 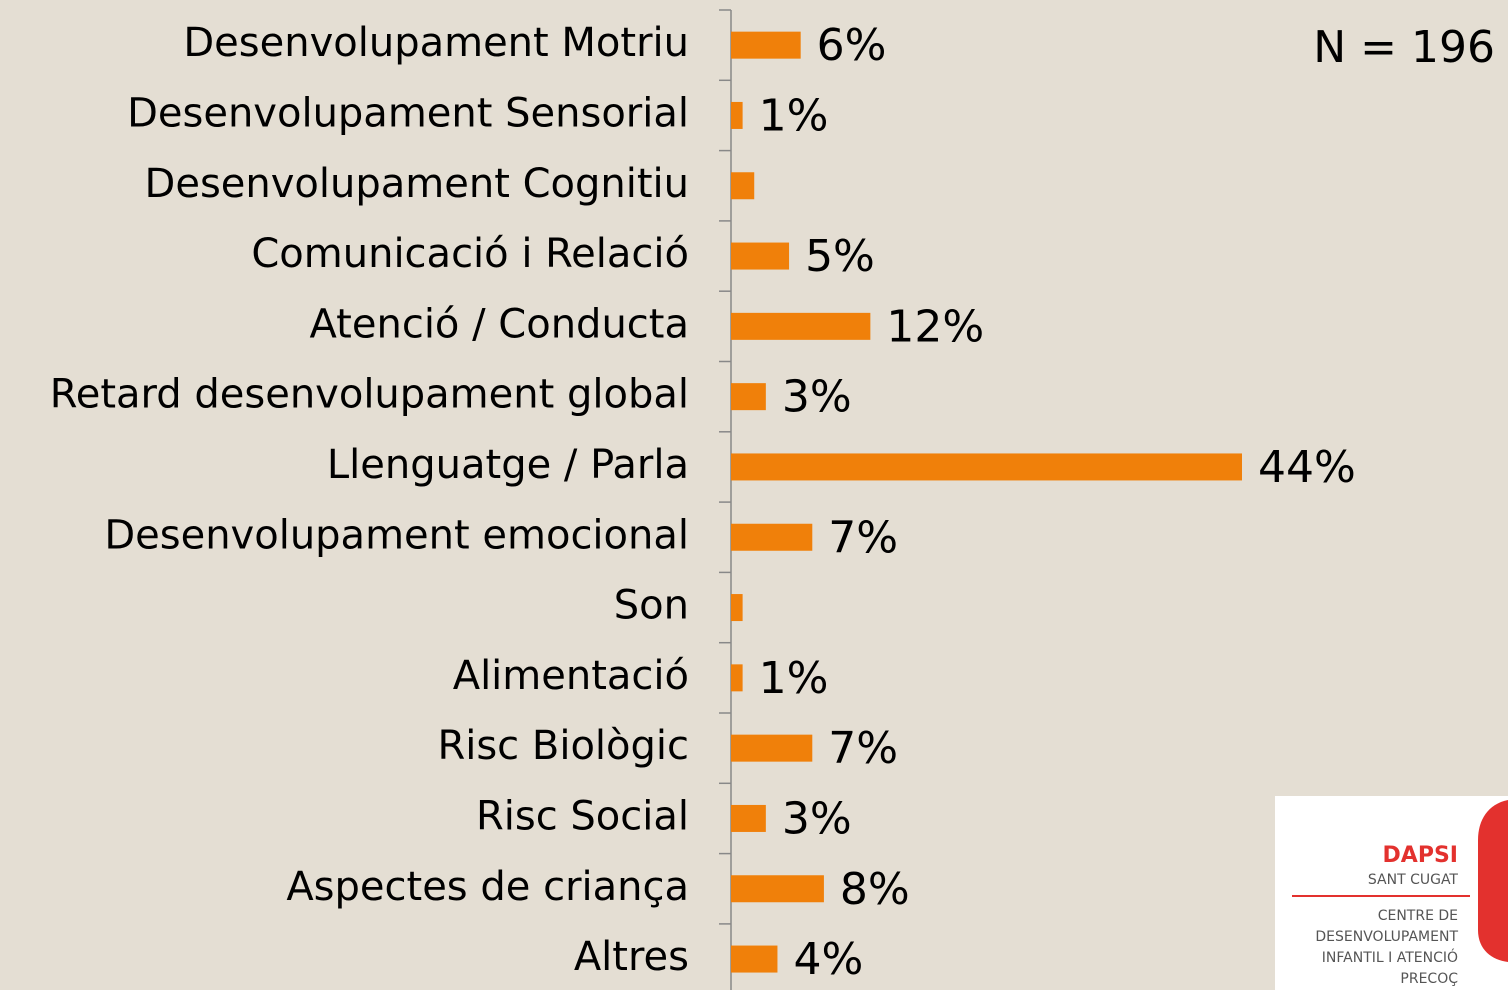 What do you see at coordinates (1418, 916) in the screenshot?
I see `logo-line: CENTRE DE` at bounding box center [1418, 916].